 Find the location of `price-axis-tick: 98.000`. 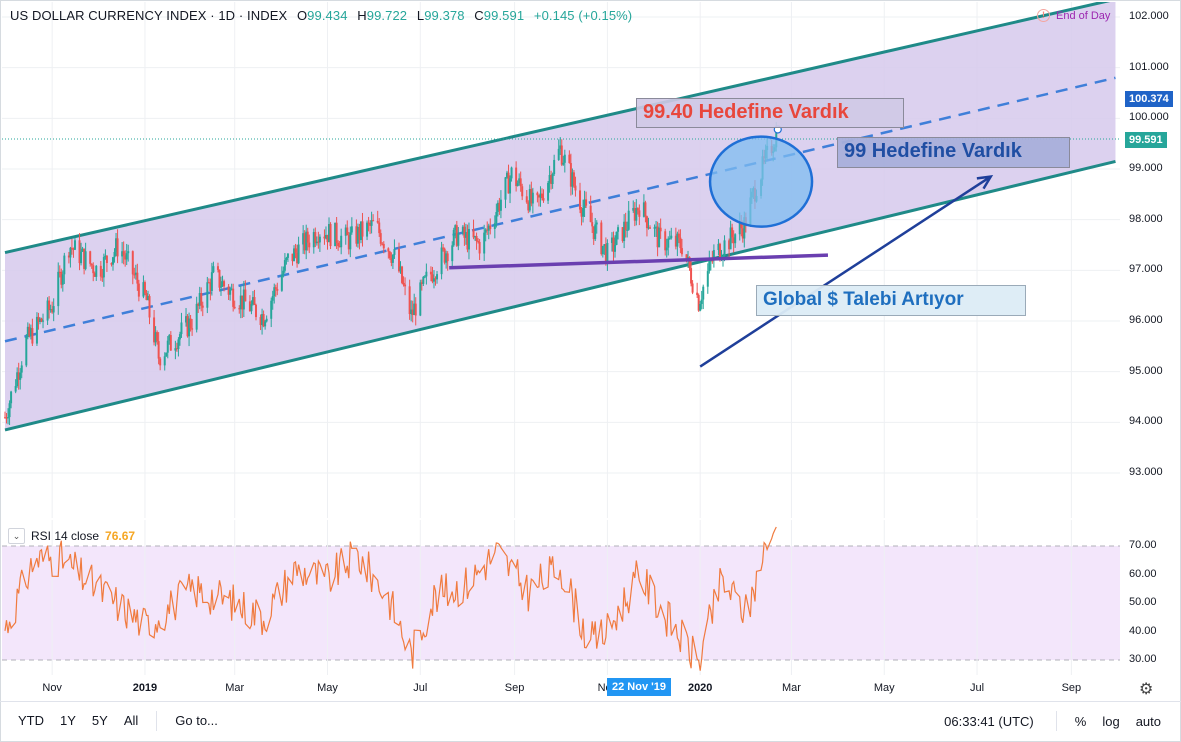

price-axis-tick: 98.000 is located at coordinates (1146, 218).